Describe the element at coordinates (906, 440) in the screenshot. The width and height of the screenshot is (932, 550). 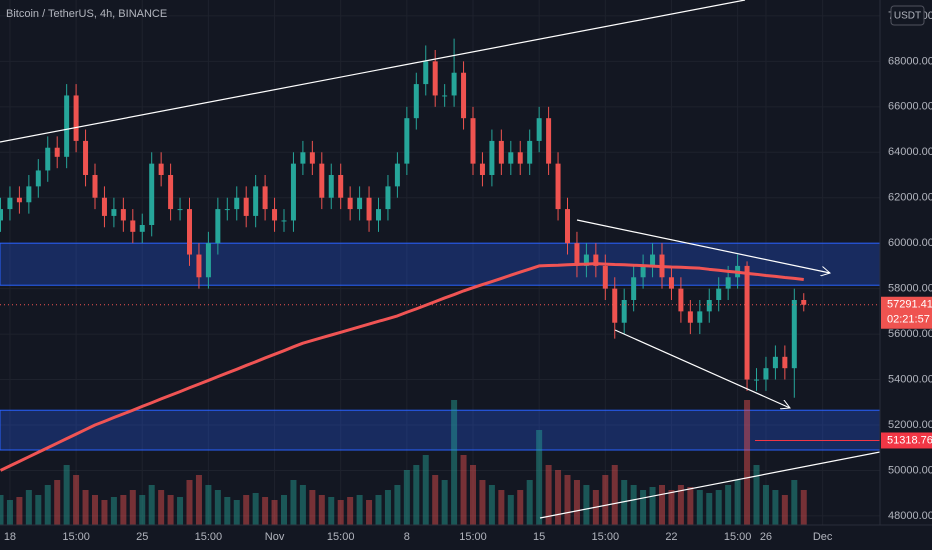
I see `alert-price-box` at that location.